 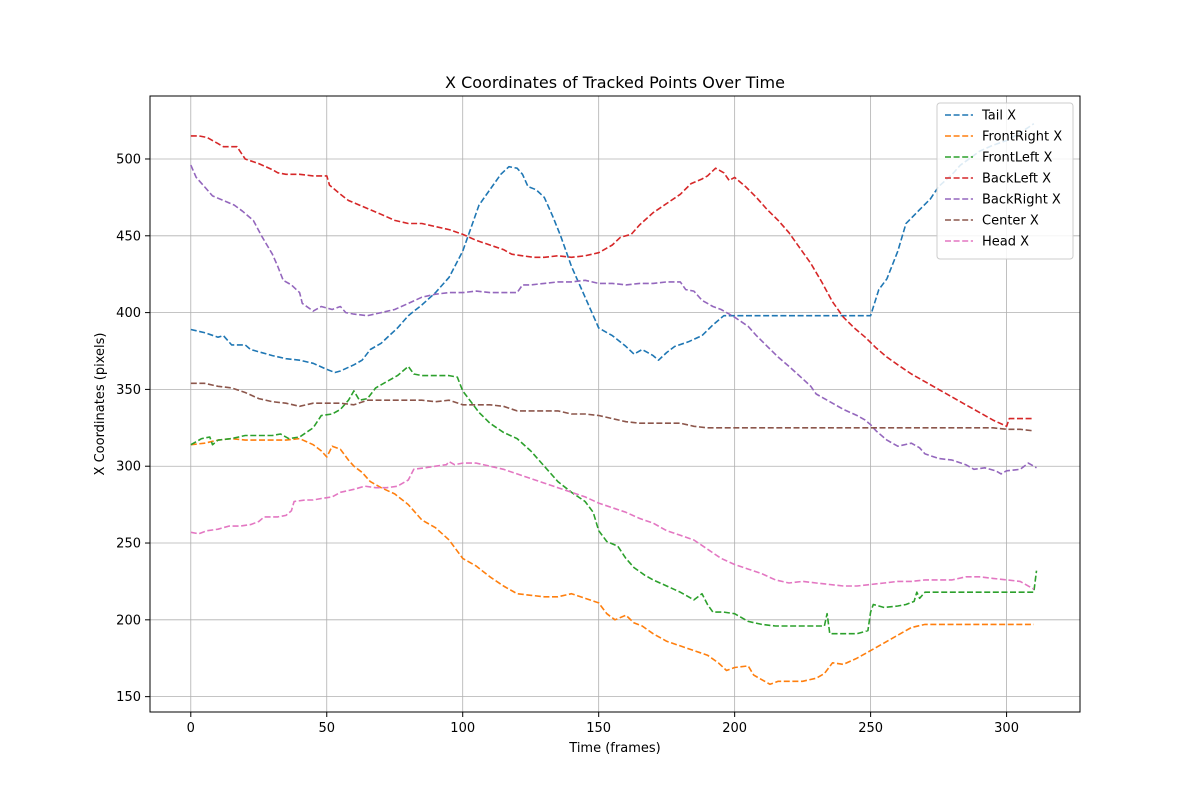 What do you see at coordinates (128, 620) in the screenshot?
I see `y-tick-label: 200` at bounding box center [128, 620].